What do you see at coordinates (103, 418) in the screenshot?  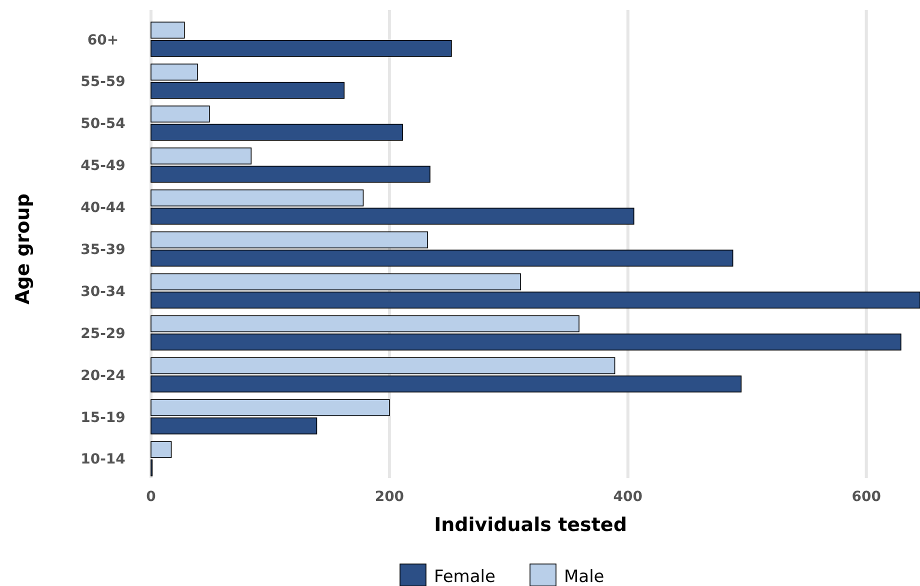 I see `y-tick-label: 15-19` at bounding box center [103, 418].